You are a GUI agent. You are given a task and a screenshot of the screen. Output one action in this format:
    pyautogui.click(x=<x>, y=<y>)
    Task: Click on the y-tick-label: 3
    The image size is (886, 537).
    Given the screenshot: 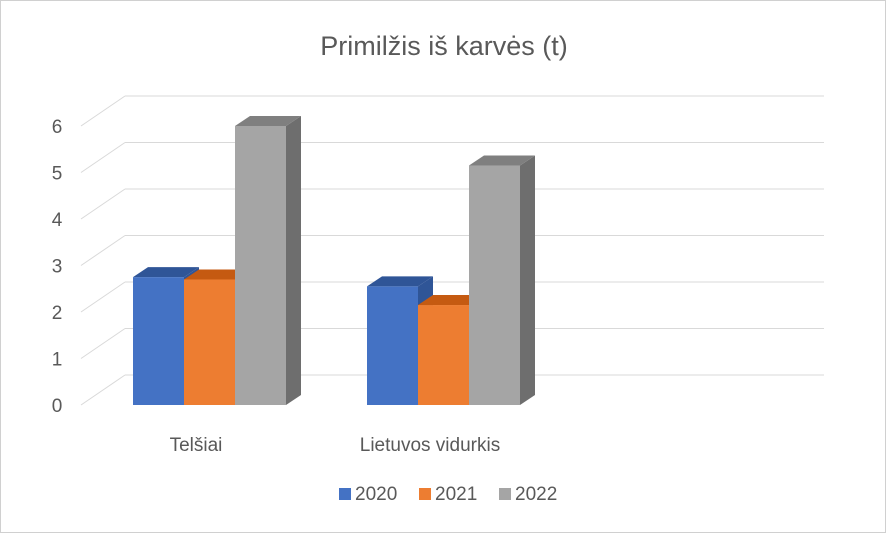 What is the action you would take?
    pyautogui.click(x=57, y=267)
    